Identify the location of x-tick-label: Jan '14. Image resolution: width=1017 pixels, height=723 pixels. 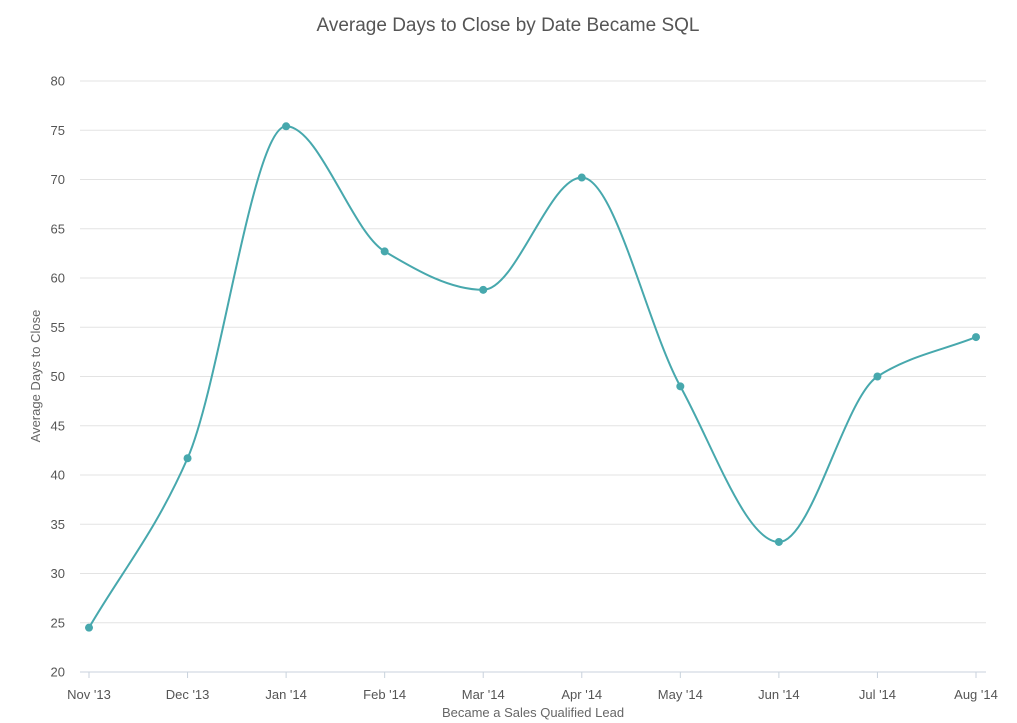
(286, 694).